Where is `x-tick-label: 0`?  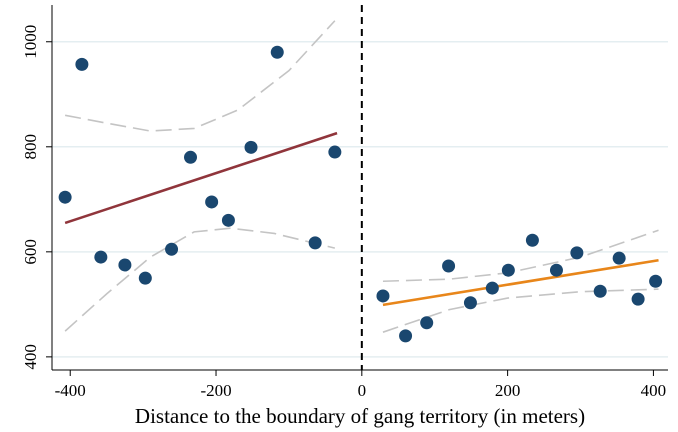
x-tick-label: 0 is located at coordinates (362, 390).